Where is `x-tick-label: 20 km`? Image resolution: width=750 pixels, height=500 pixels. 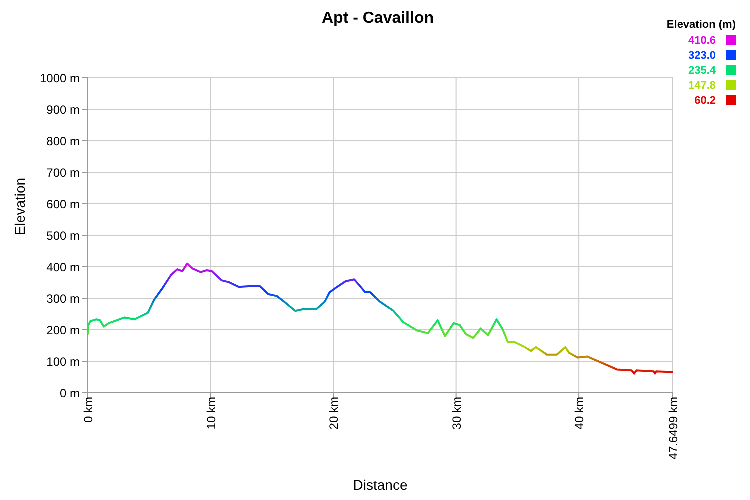 x-tick-label: 20 km is located at coordinates (334, 413).